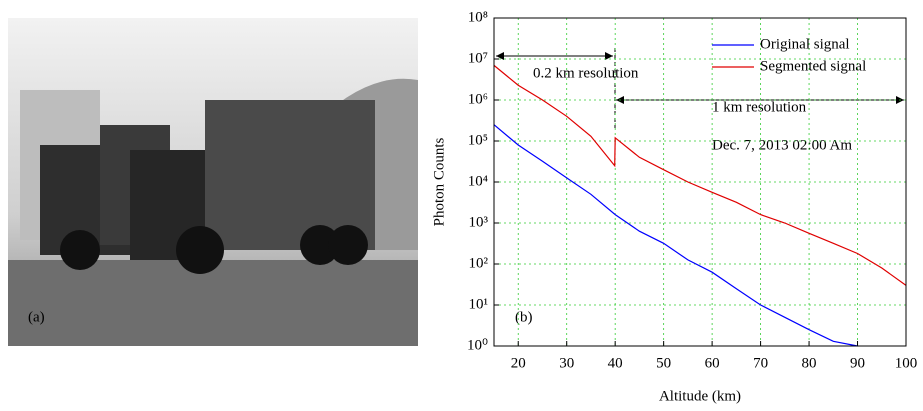  What do you see at coordinates (759, 107) in the screenshot?
I see `annotation: 1 km resolution` at bounding box center [759, 107].